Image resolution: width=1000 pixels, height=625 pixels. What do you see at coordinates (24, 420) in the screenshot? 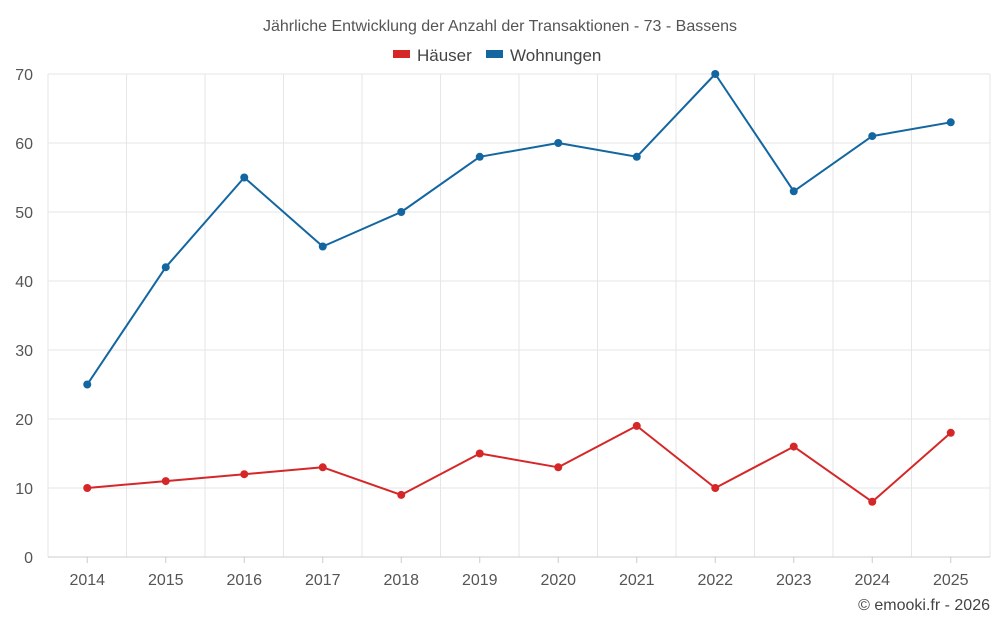
I see `y-tick-label-20: 20` at bounding box center [24, 420].